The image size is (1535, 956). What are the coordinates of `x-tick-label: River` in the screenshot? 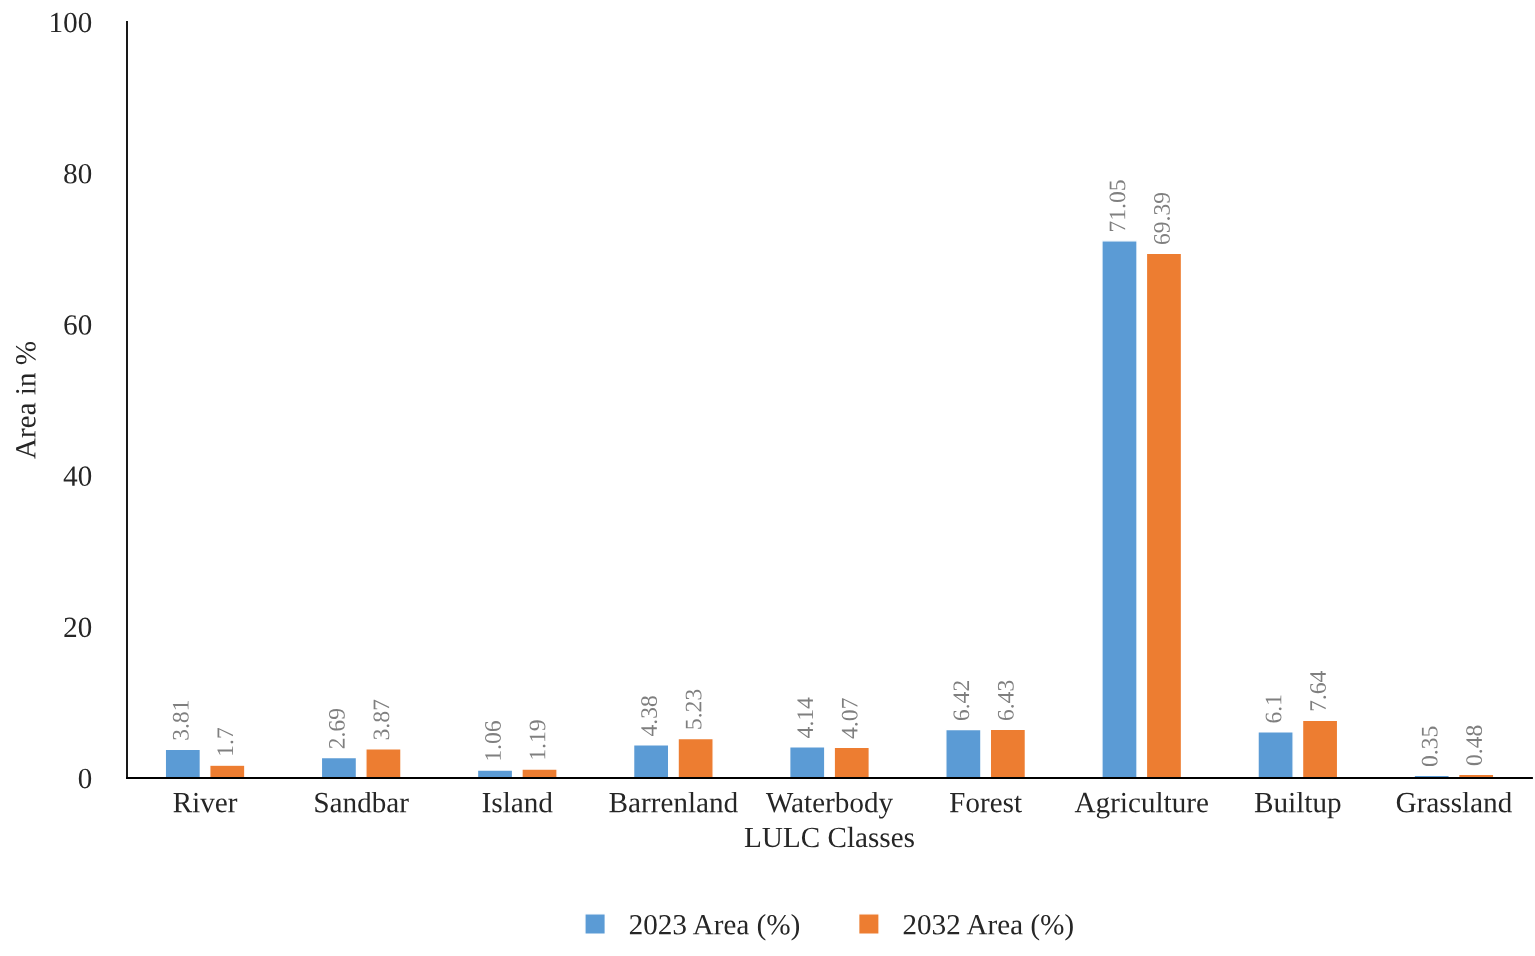 It's located at (205, 802).